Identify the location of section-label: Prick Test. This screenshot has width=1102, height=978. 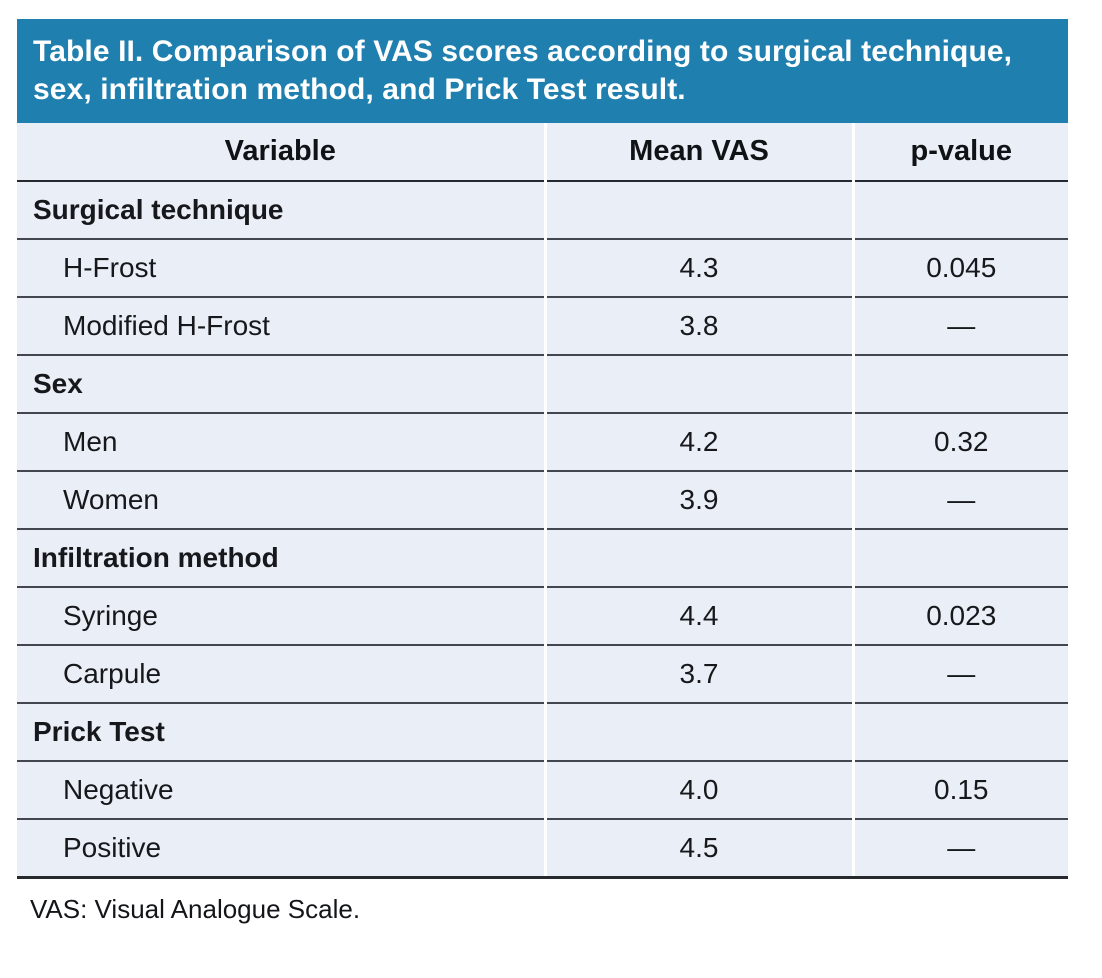
(281, 731).